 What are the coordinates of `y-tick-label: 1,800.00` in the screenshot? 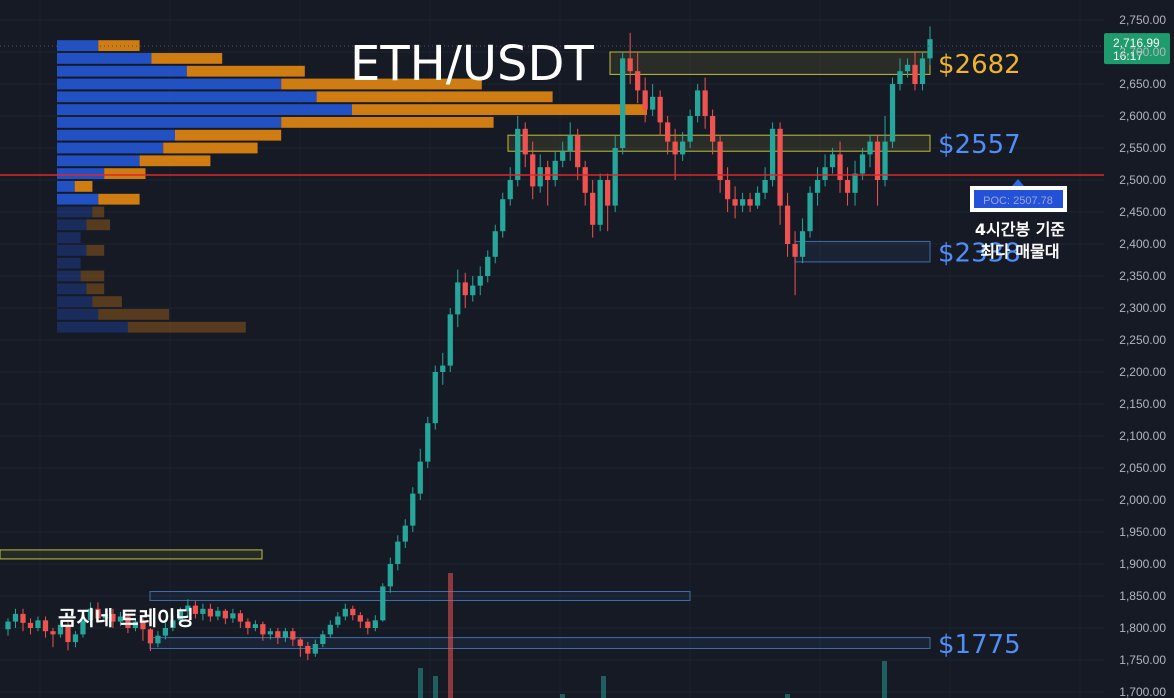 It's located at (1142, 628).